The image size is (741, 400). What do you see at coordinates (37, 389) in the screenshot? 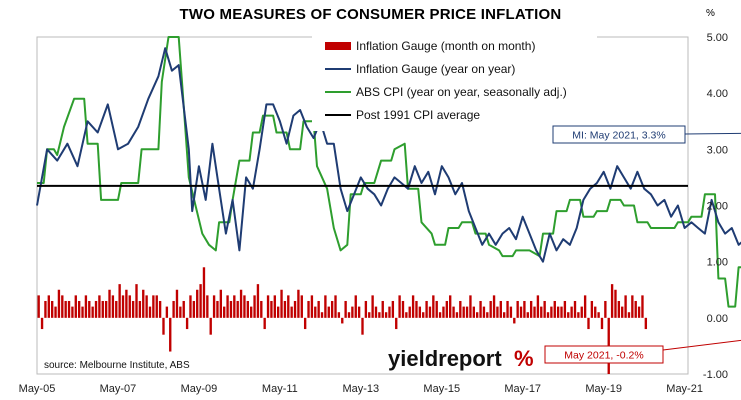
I see `x-tick-label: May-05` at bounding box center [37, 389].